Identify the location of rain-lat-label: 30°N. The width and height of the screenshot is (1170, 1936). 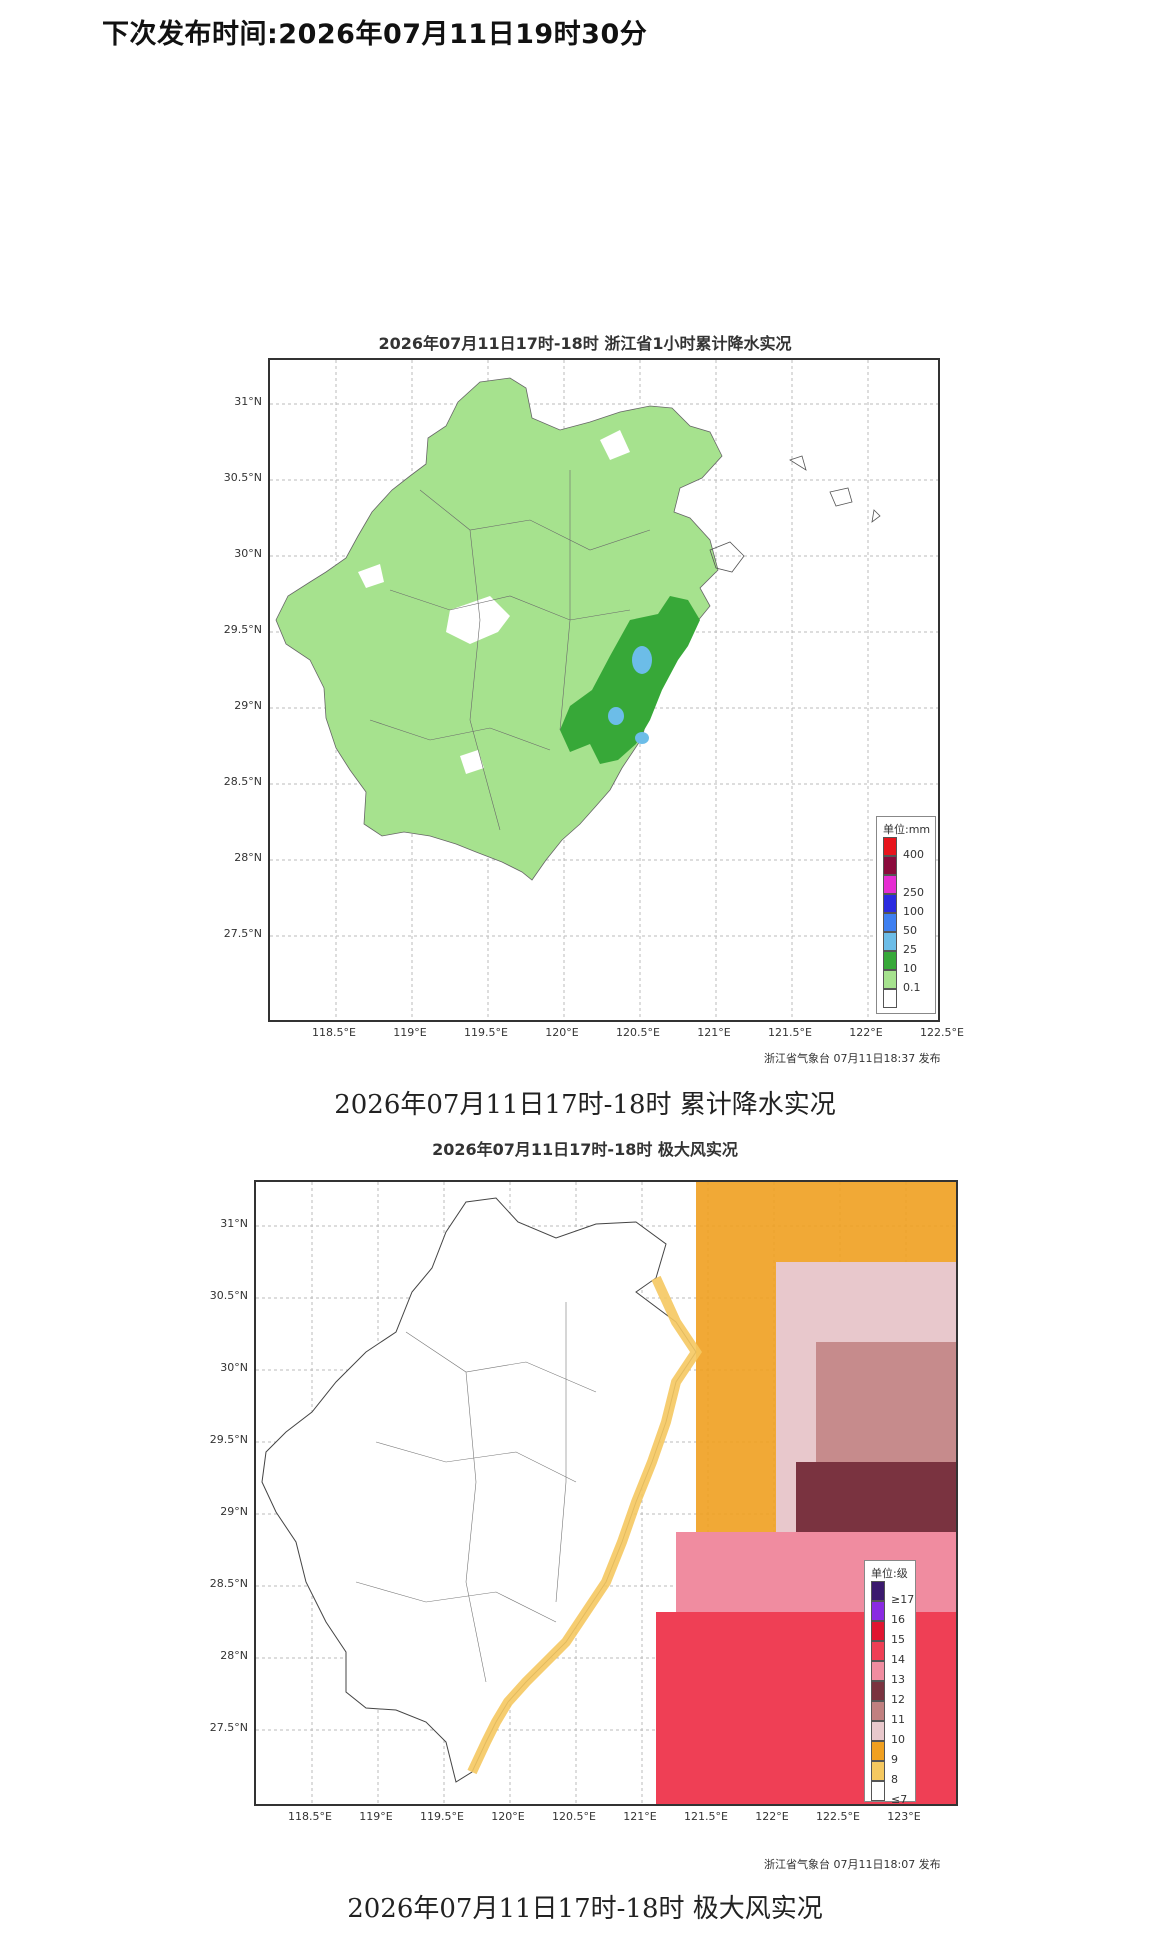
(248, 553).